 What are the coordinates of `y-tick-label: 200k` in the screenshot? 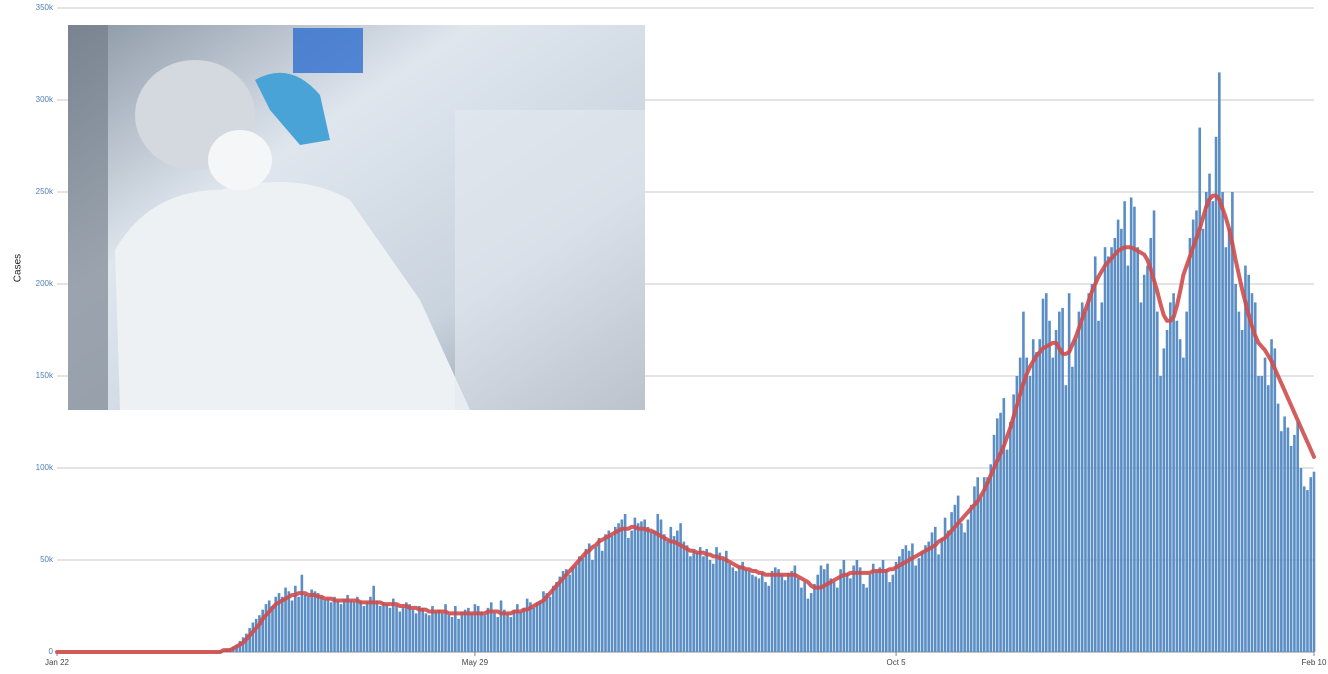 It's located at (45, 283).